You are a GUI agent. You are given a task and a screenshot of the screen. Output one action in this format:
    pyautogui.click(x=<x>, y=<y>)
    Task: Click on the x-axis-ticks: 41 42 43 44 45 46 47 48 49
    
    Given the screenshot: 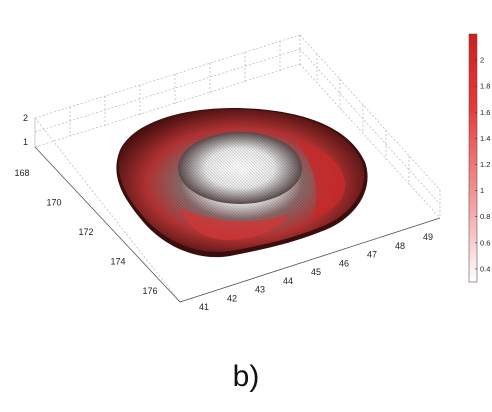 What is the action you would take?
    pyautogui.click(x=316, y=272)
    